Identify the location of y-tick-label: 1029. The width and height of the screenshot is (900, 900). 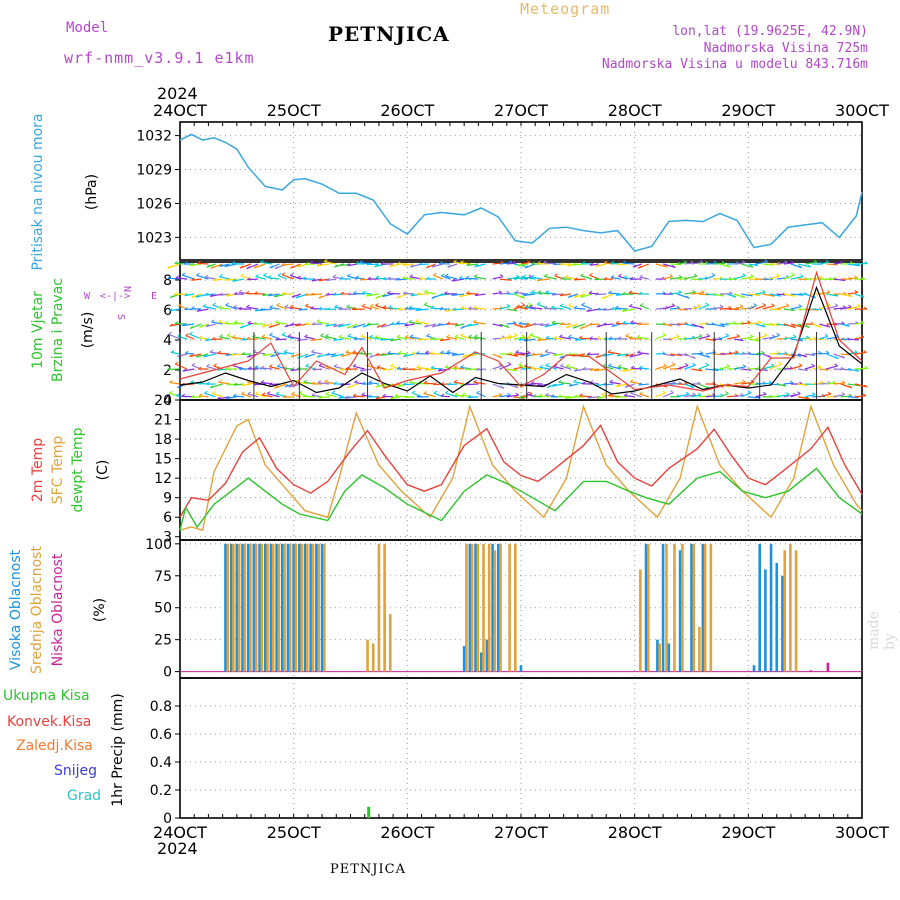
(154, 171).